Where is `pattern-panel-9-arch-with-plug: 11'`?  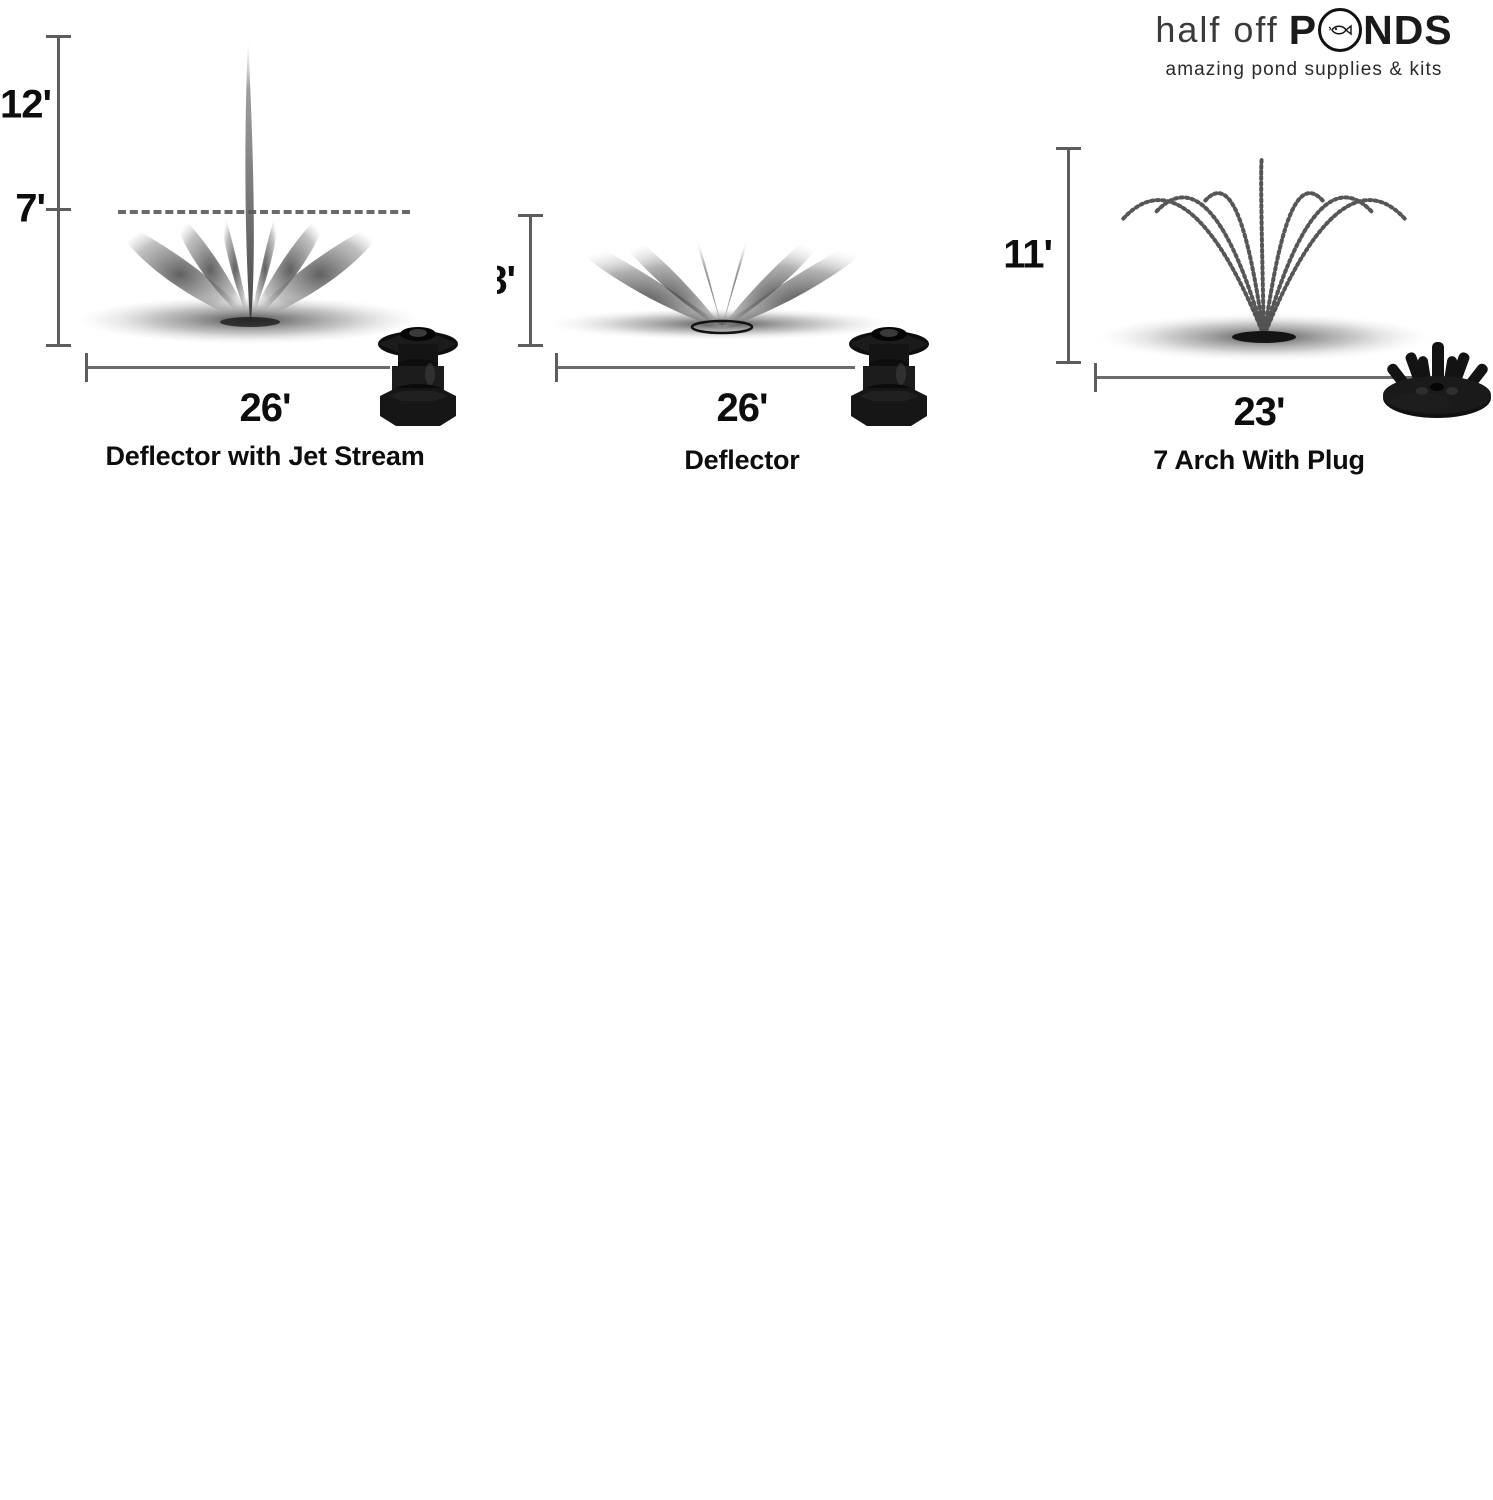
pattern-panel-9-arch-with-plug: 11' is located at coordinates (248, 750).